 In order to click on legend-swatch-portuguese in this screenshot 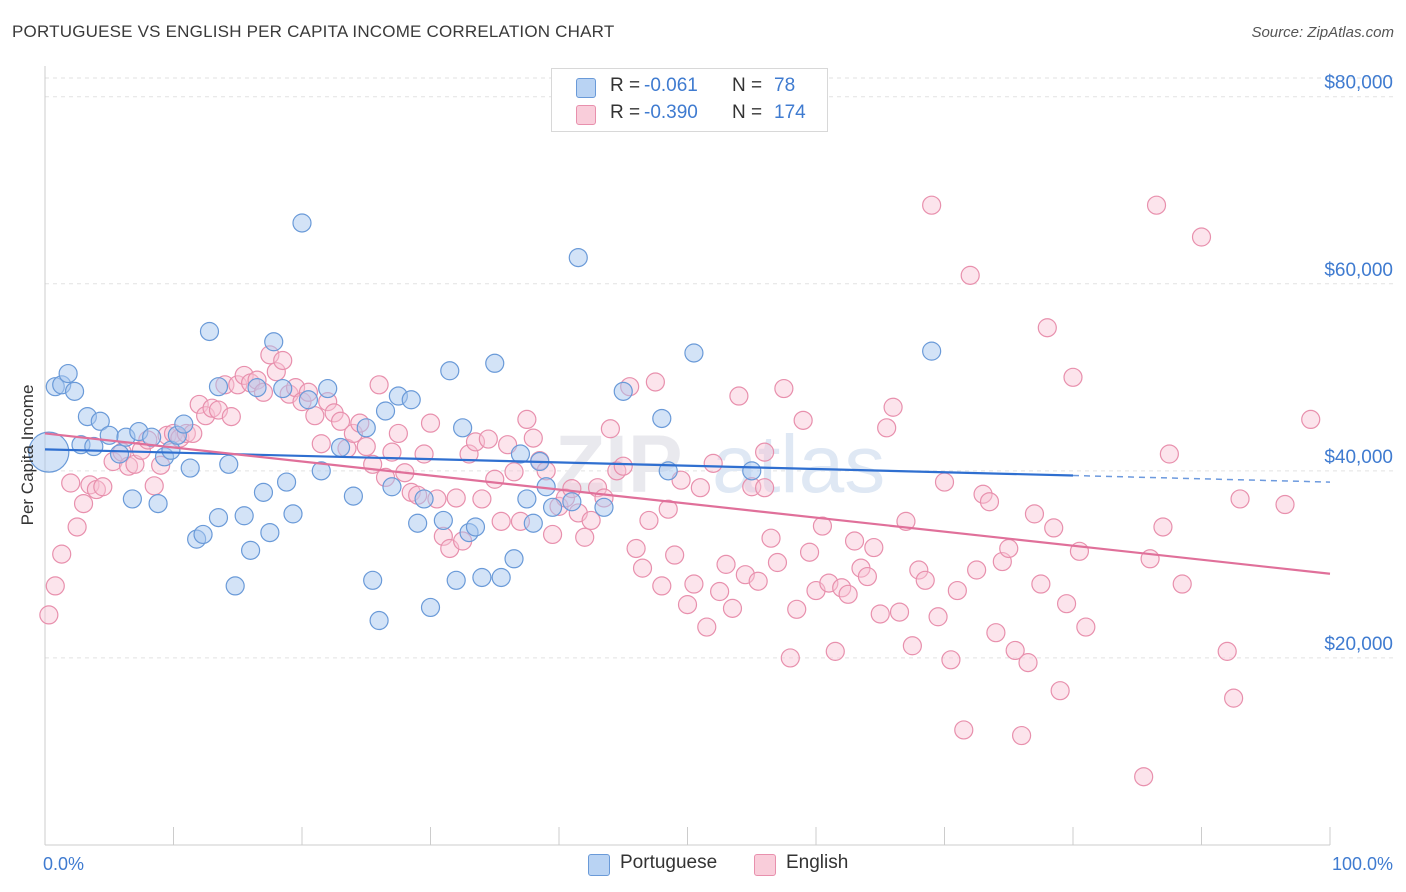, I will do `click(586, 88)`.